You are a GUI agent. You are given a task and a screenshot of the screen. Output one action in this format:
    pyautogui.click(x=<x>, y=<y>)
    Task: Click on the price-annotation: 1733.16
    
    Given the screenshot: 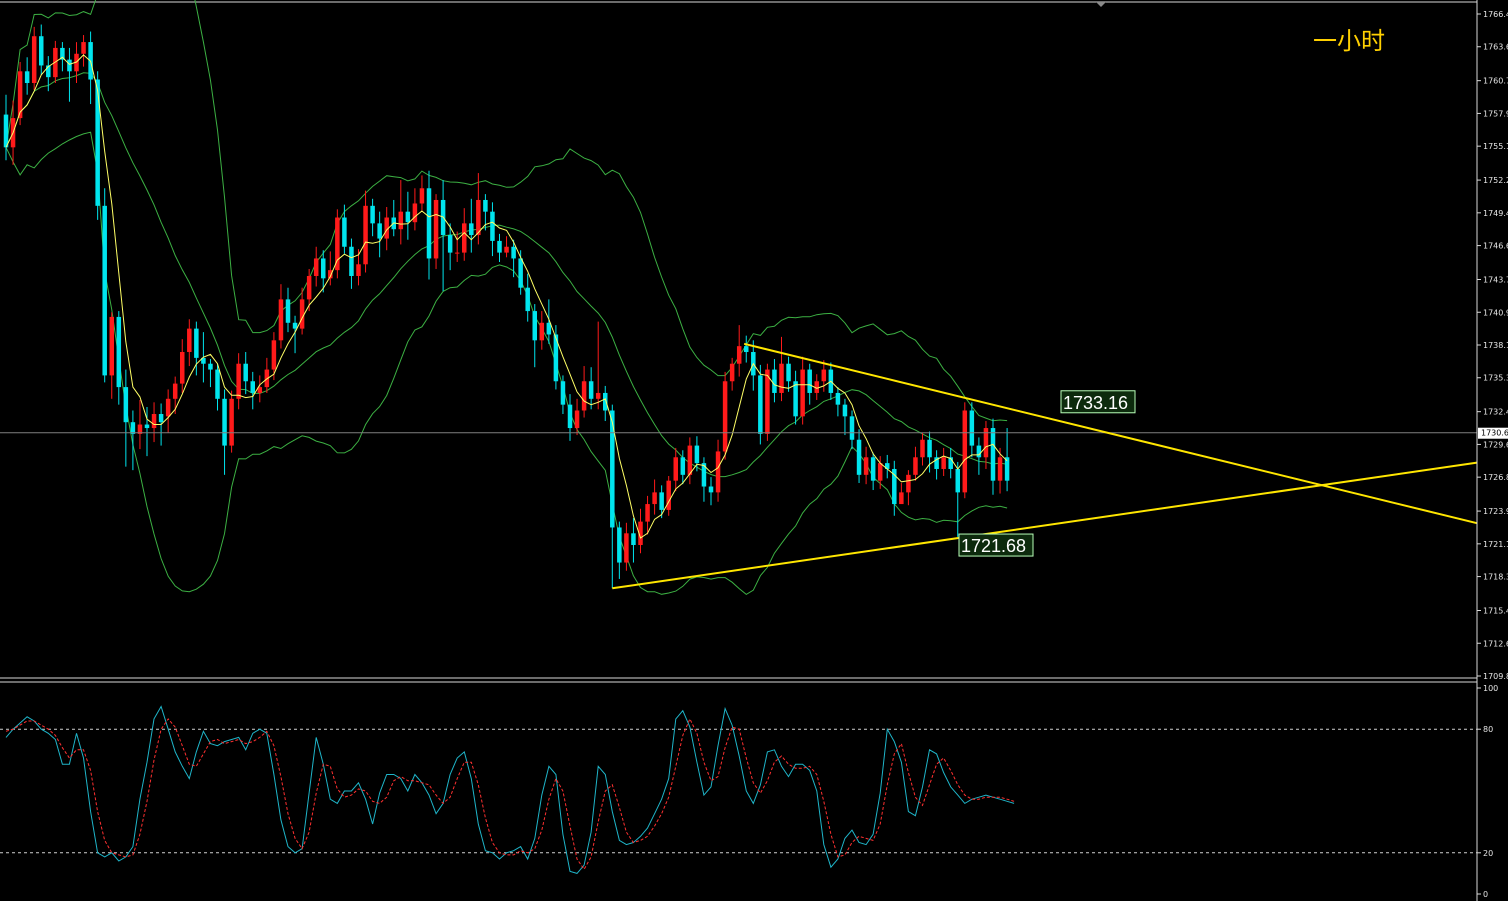 What is the action you would take?
    pyautogui.click(x=1098, y=402)
    